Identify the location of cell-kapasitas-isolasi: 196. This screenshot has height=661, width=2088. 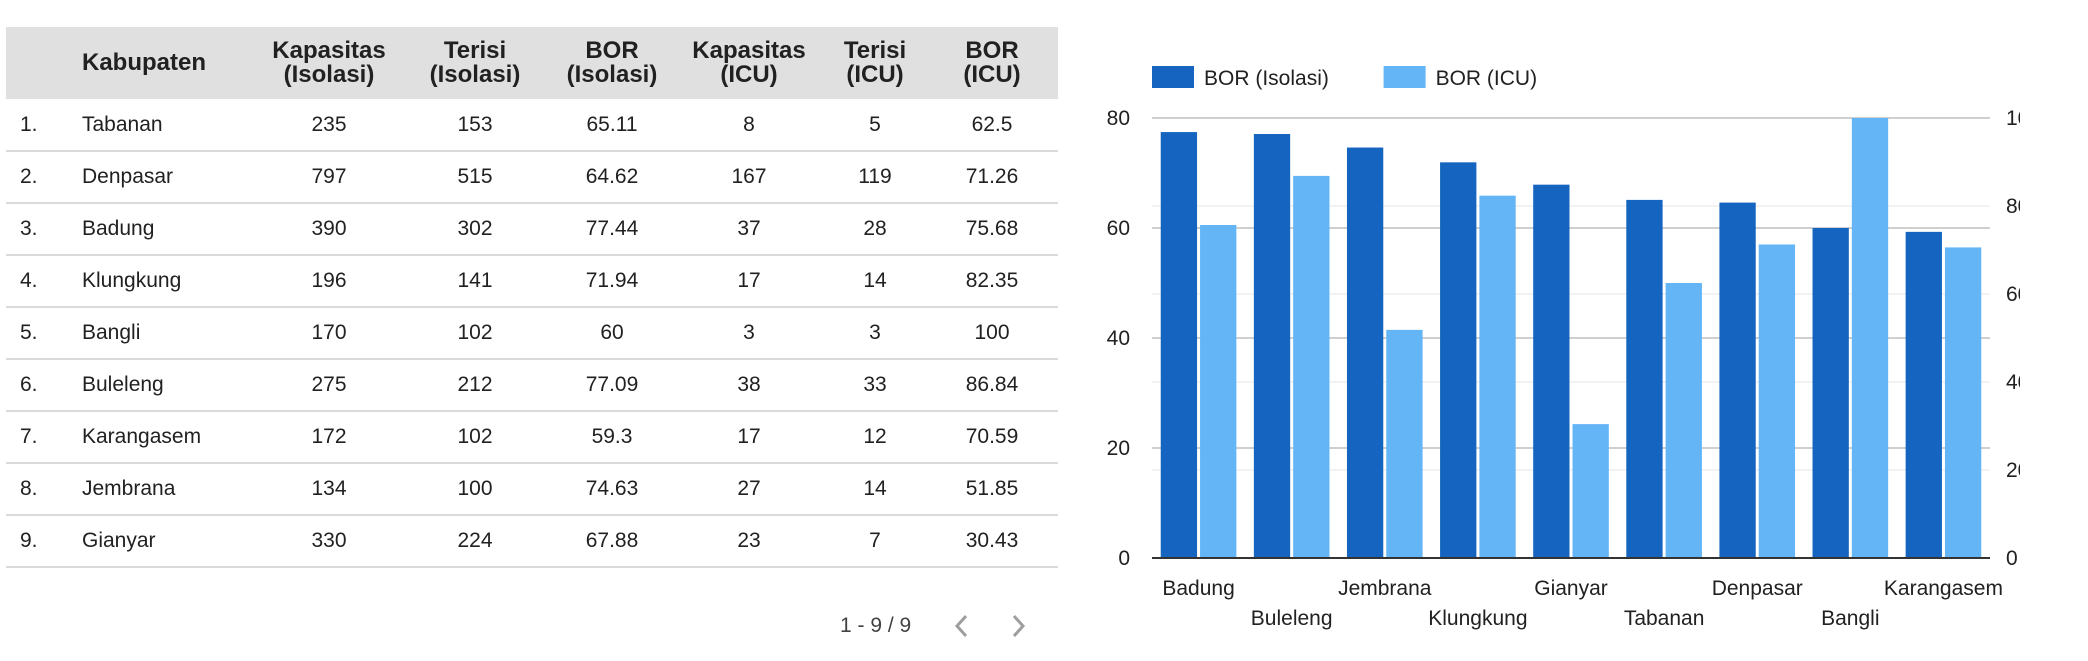
(329, 280).